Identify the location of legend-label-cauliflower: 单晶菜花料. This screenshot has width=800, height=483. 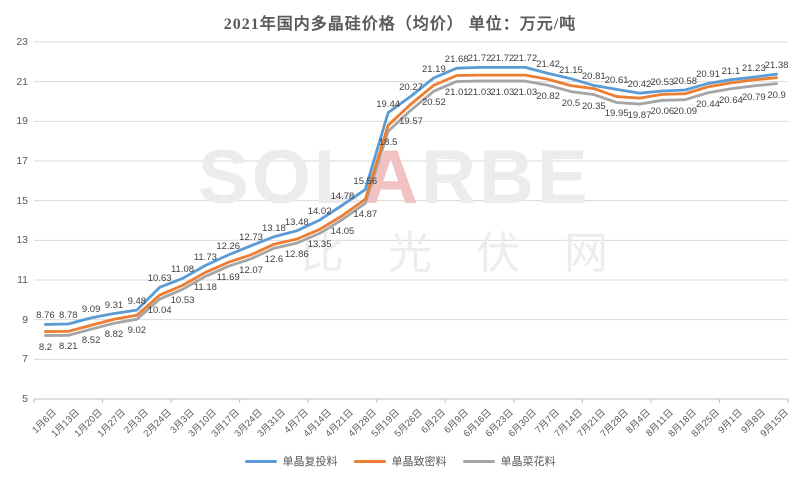
(528, 462).